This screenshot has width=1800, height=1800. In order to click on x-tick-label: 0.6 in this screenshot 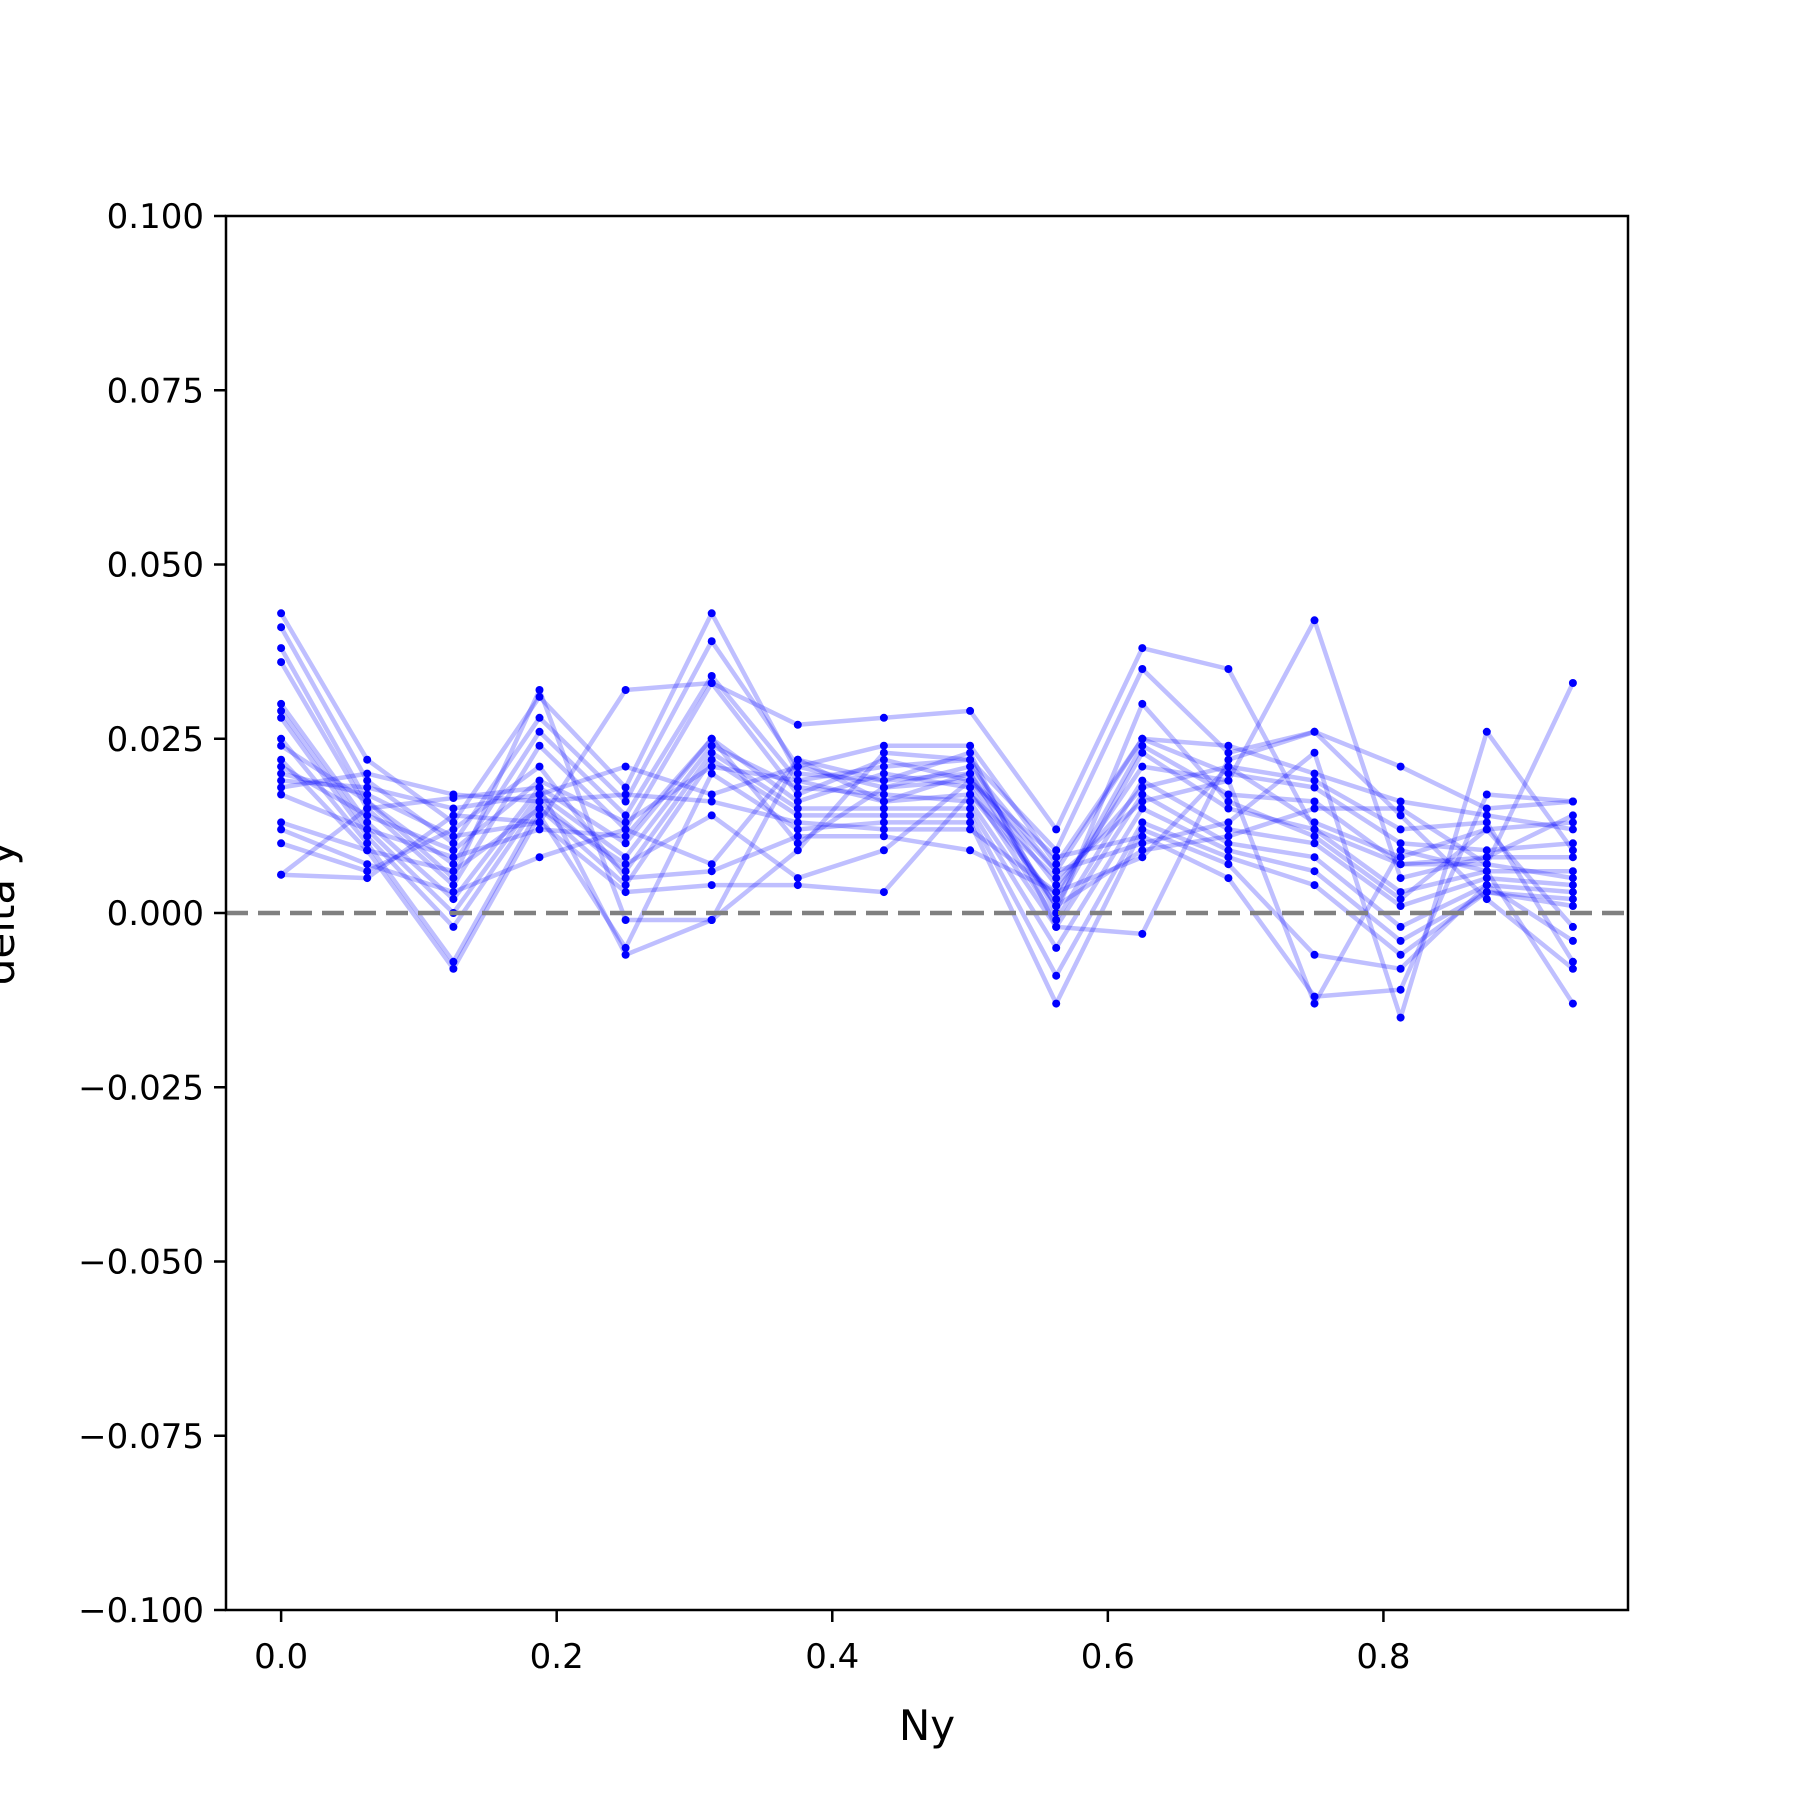, I will do `click(1108, 1657)`.